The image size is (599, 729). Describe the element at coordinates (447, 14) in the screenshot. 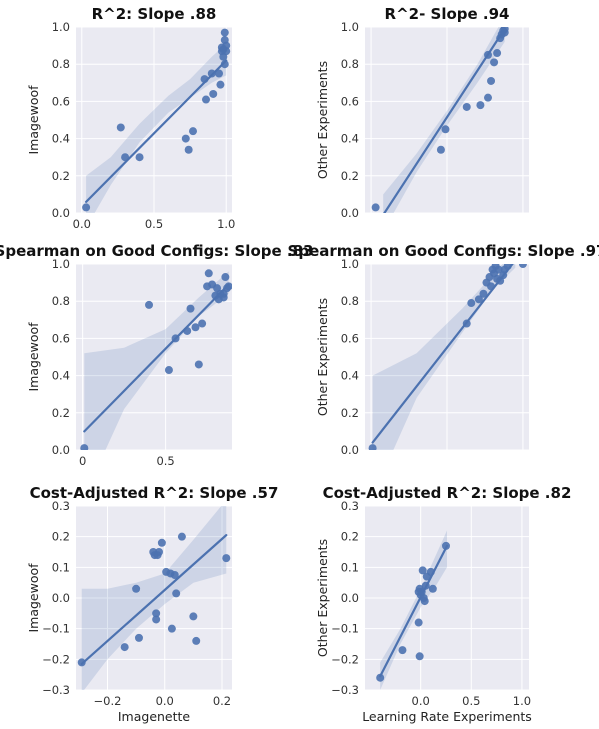

I see `subplot-title: R^2- Slope .94` at that location.